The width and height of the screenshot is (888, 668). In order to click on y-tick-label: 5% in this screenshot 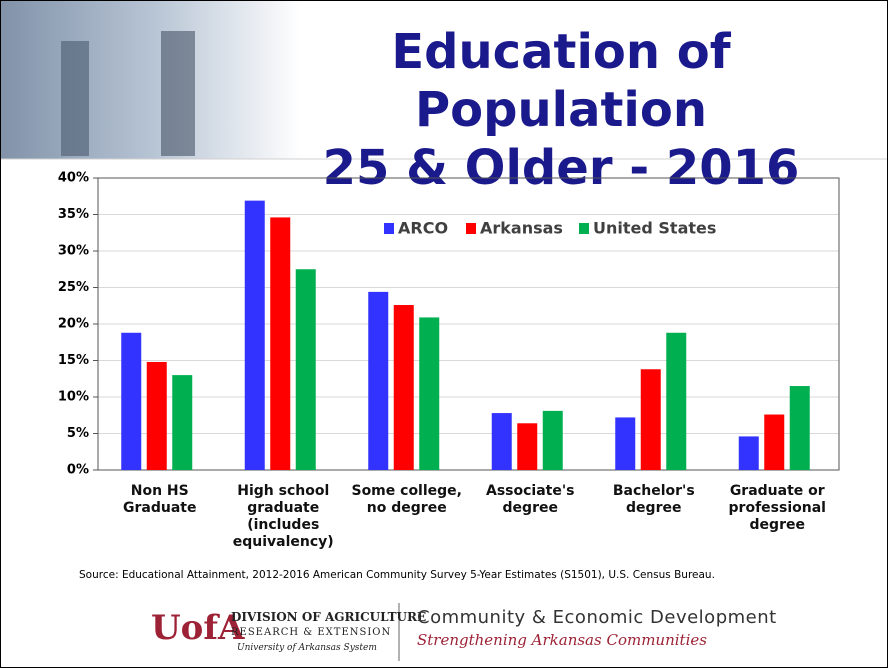, I will do `click(78, 433)`.